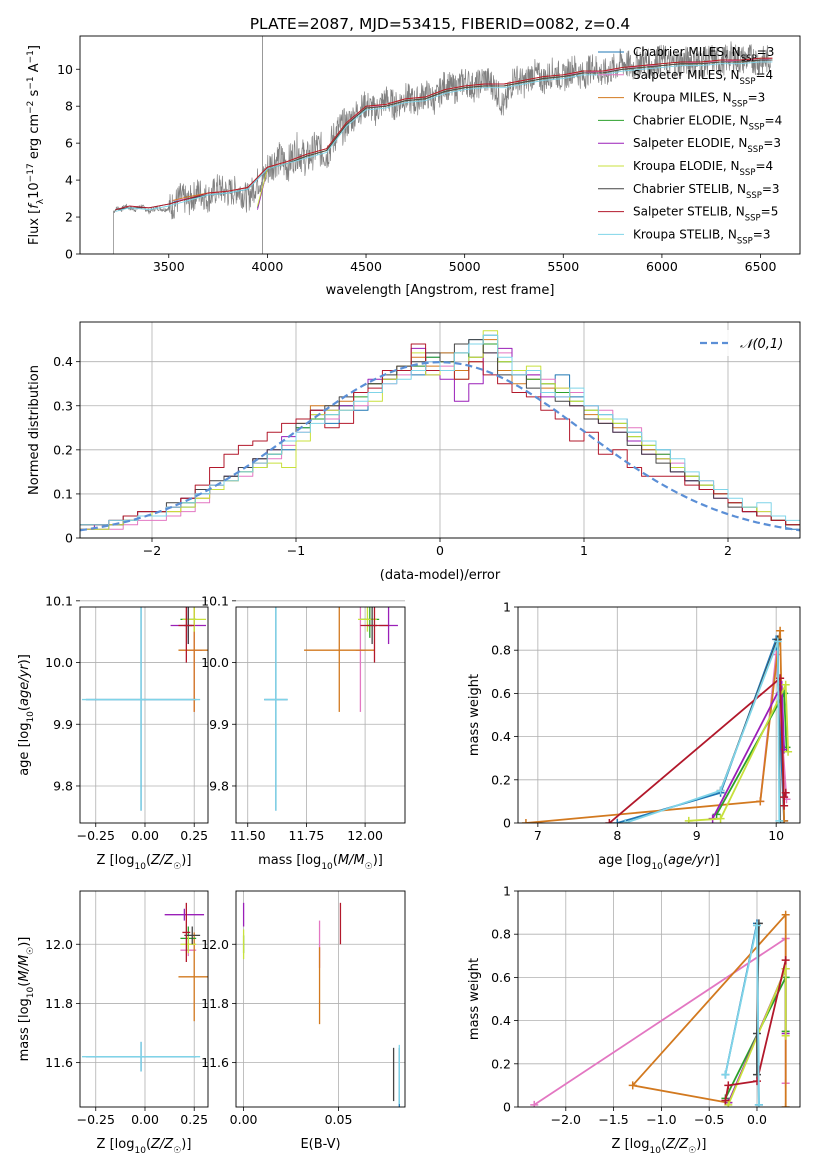 This screenshot has width=819, height=1170. Describe the element at coordinates (757, 1119) in the screenshot. I see `x-tick-label: 0.0` at that location.